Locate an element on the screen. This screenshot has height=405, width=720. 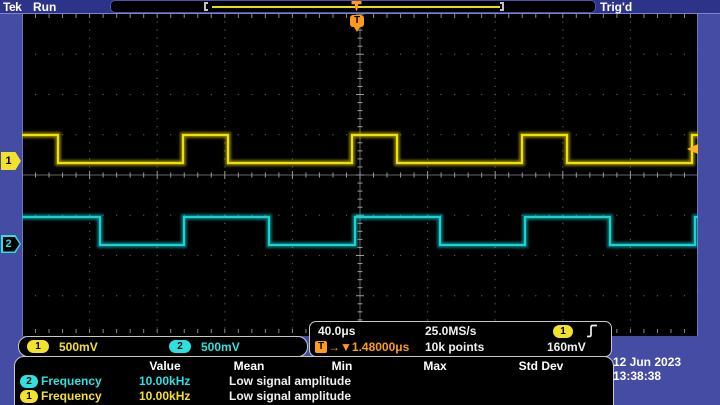
date-label: 12 Jun 2023 is located at coordinates (647, 362).